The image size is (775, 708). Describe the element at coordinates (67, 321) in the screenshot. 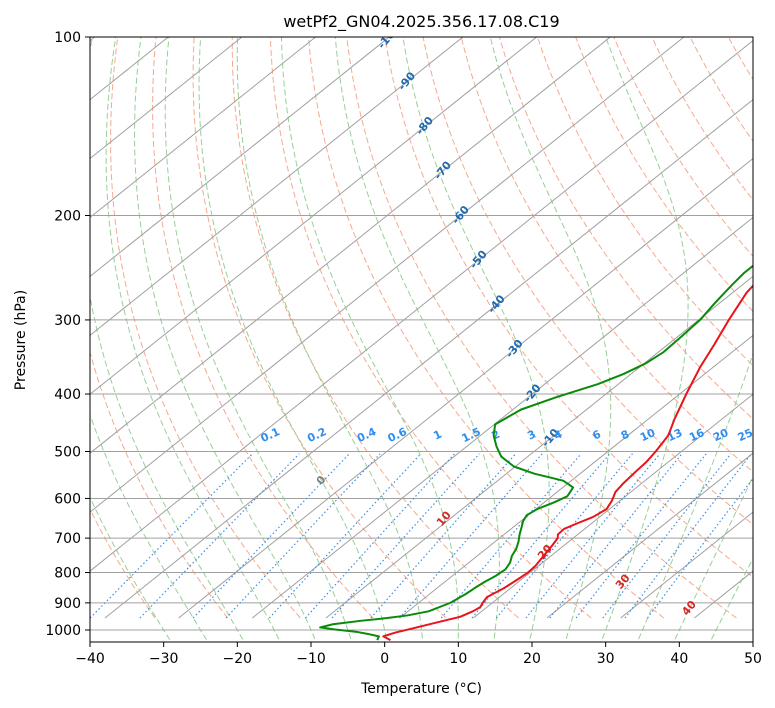

I see `y-tick-label: 300` at that location.